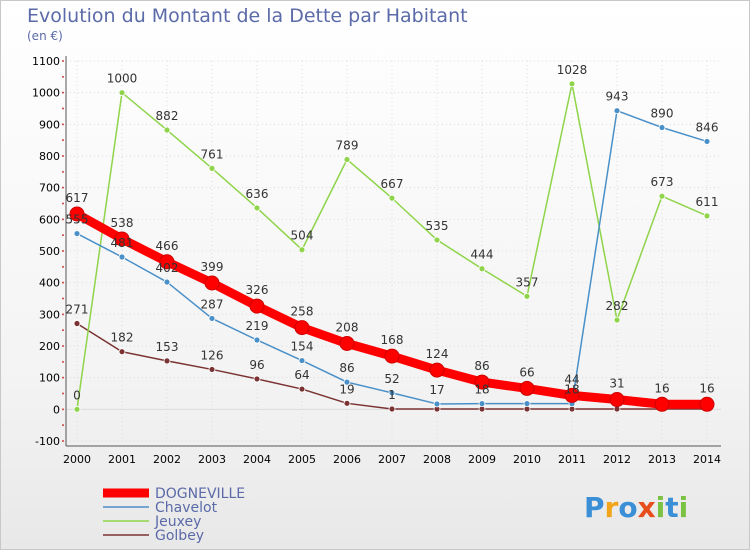 This screenshot has width=750, height=551. I want to click on x-tick-label: 2002, so click(167, 459).